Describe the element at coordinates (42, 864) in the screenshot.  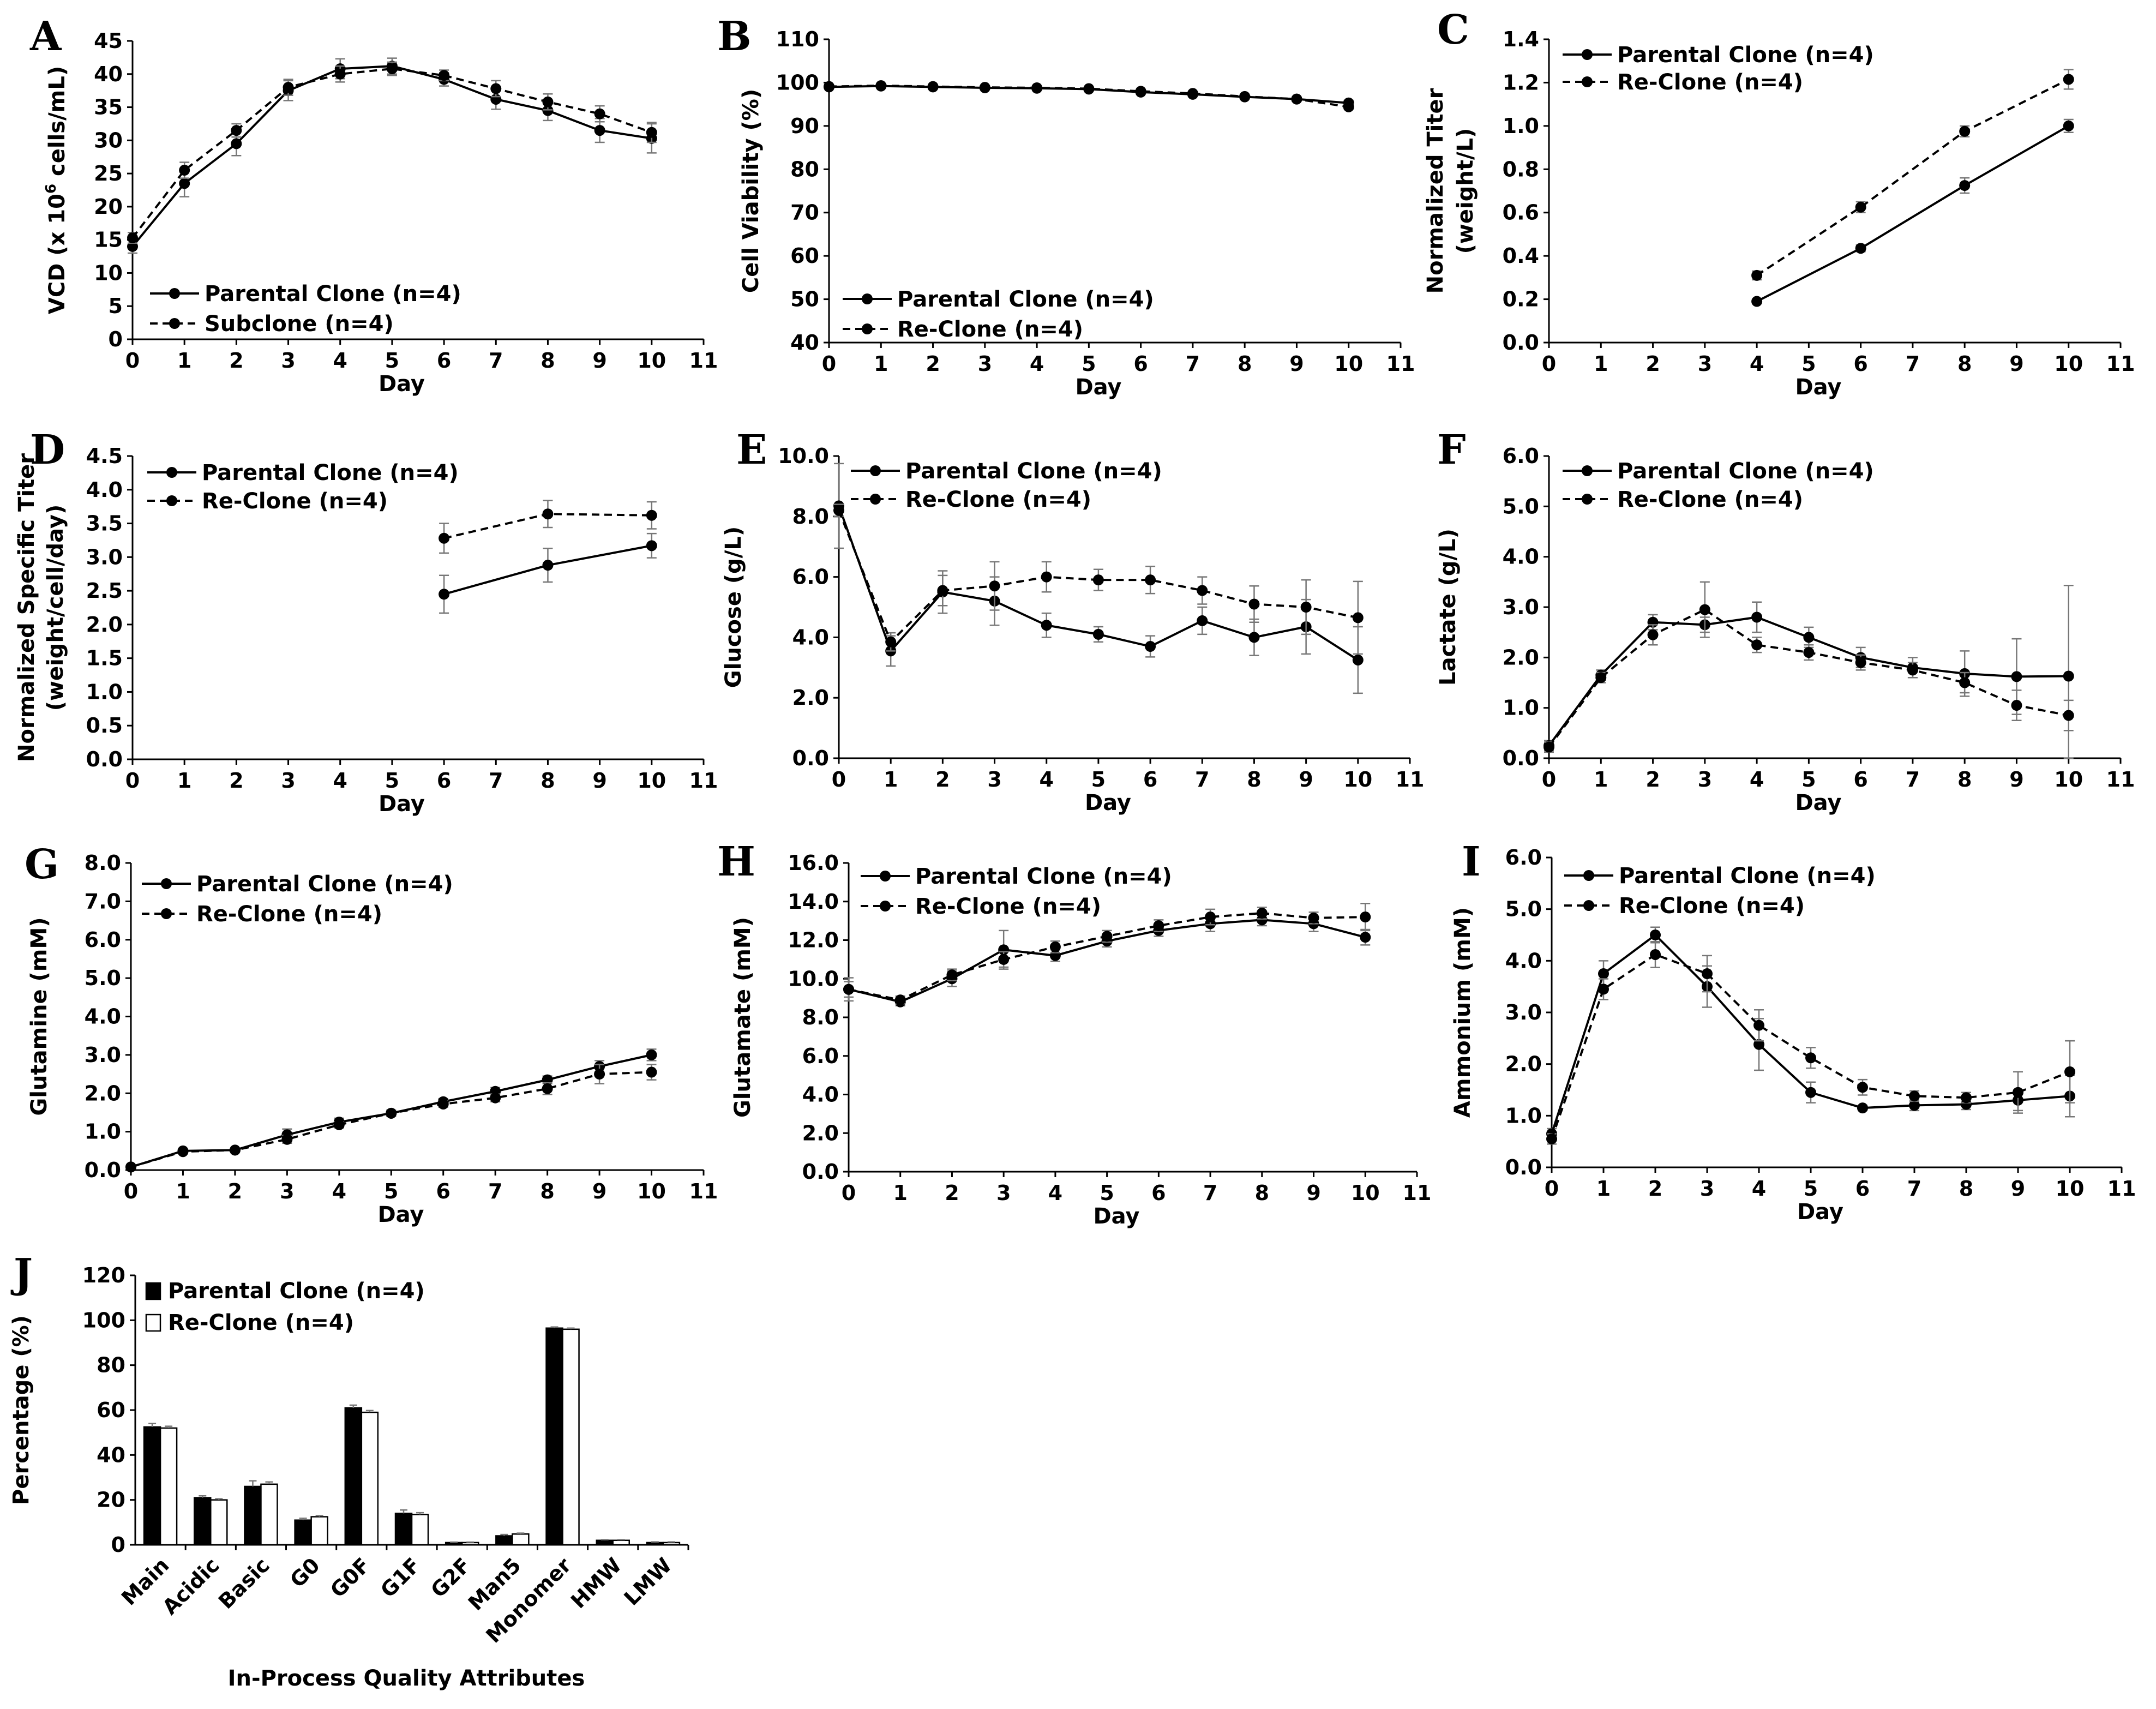
I see `panel-letter-g: G` at that location.